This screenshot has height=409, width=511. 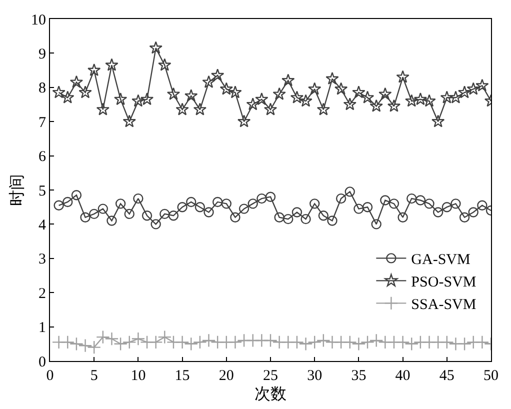 I want to click on x-tick-label: 20, so click(x=226, y=376).